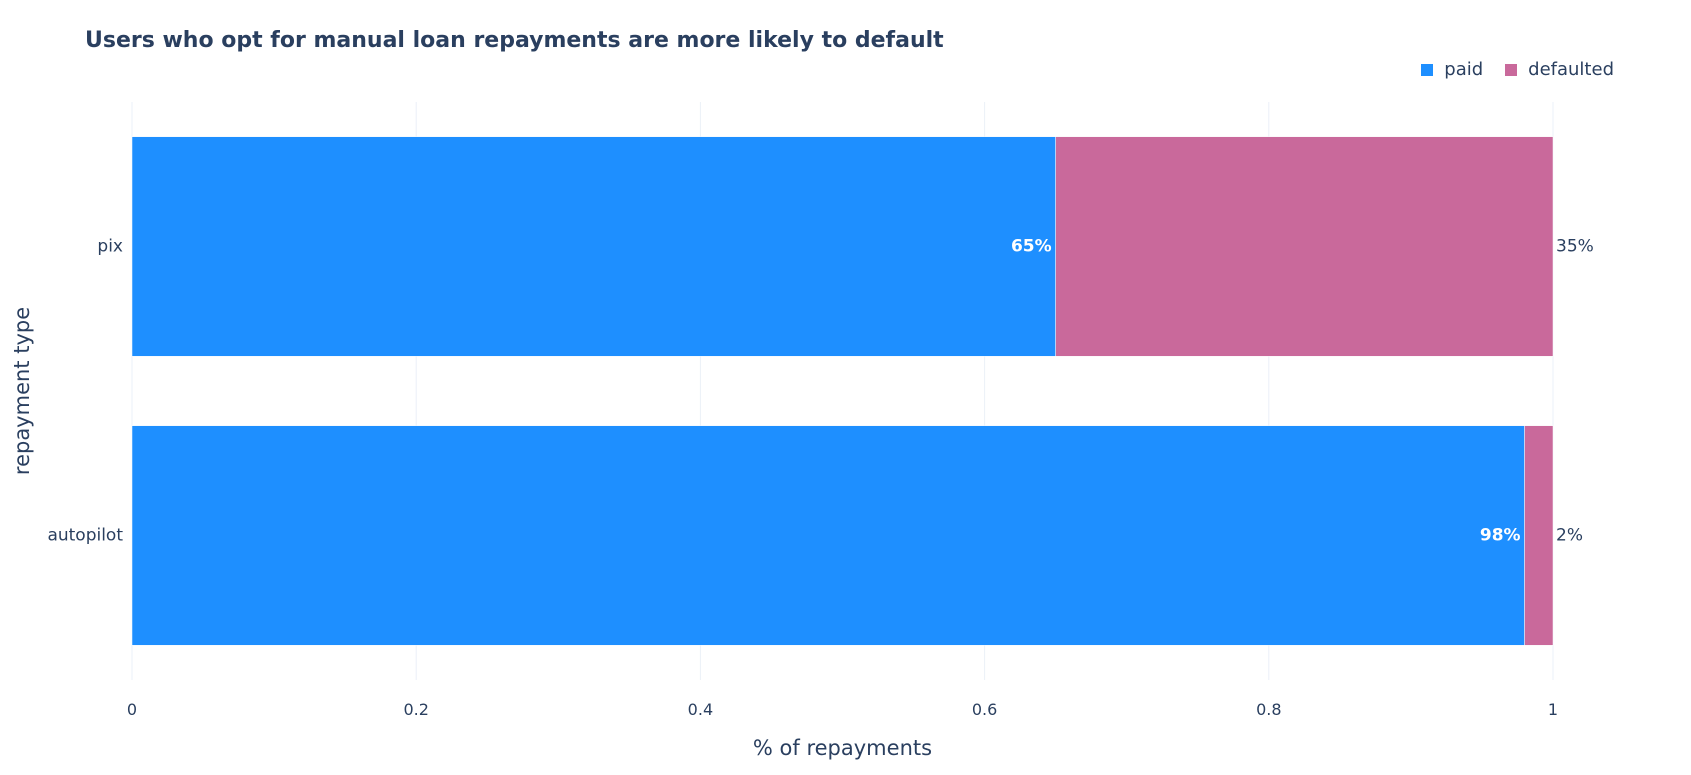 Image resolution: width=1691 pixels, height=775 pixels. Describe the element at coordinates (22, 391) in the screenshot. I see `y-axis-title: repayment type` at that location.